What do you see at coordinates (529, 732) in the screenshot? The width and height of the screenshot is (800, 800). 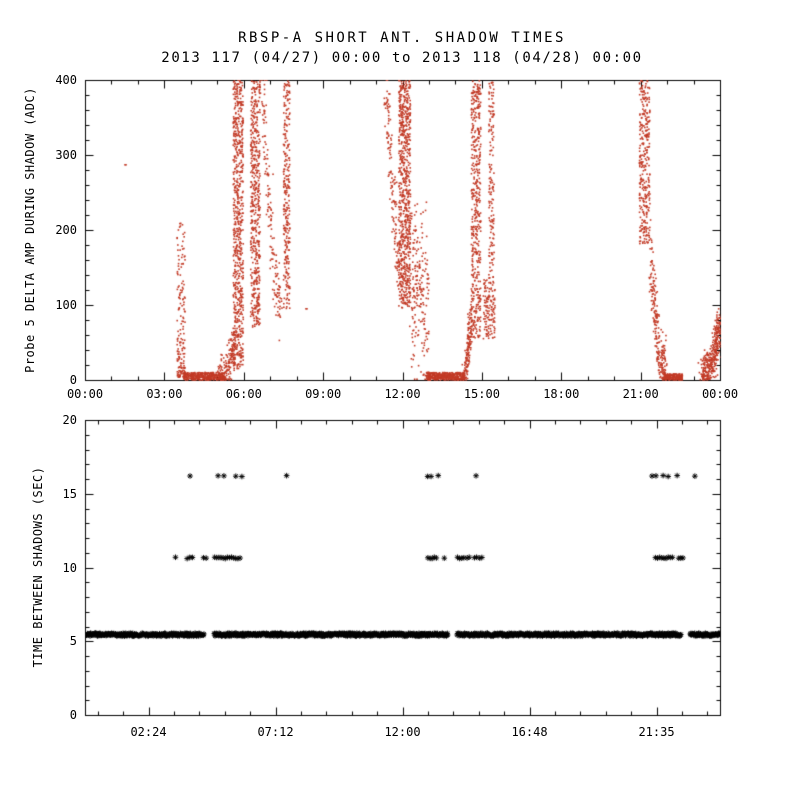 I see `bottom-x-tick-label: 16:48` at bounding box center [529, 732].